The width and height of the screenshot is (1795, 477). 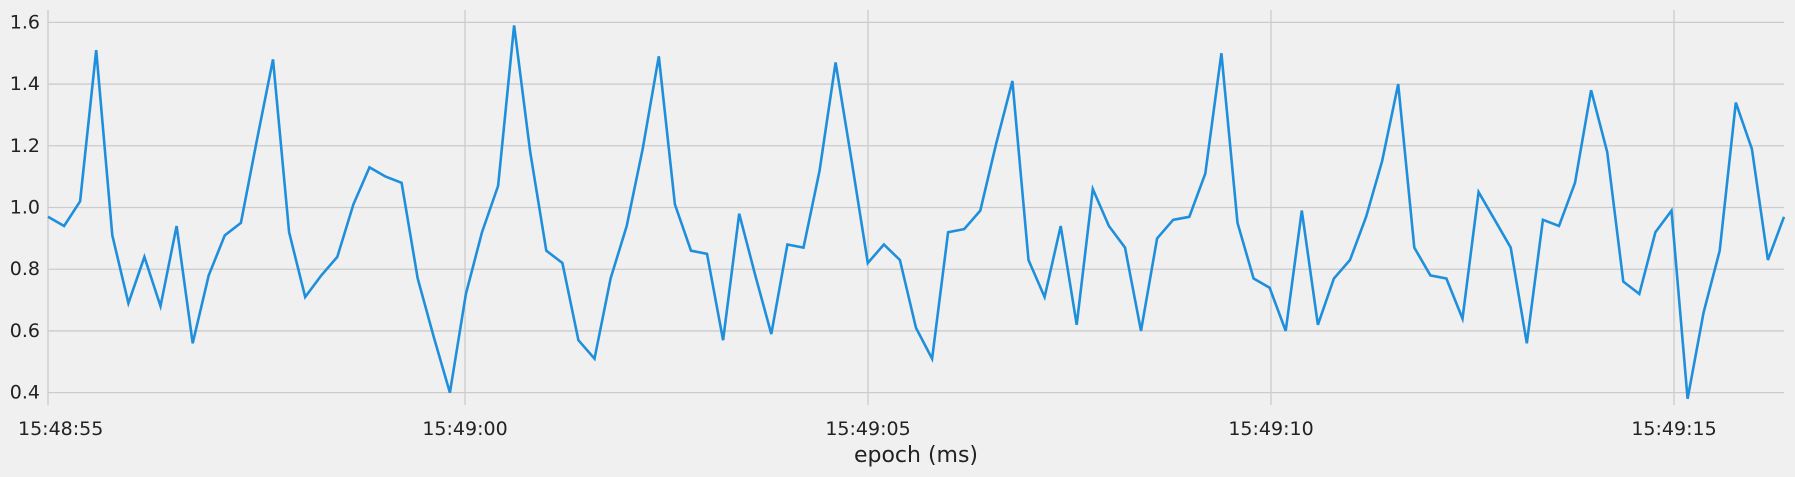 I want to click on x-tick-label: 15:48:55, so click(x=60, y=429).